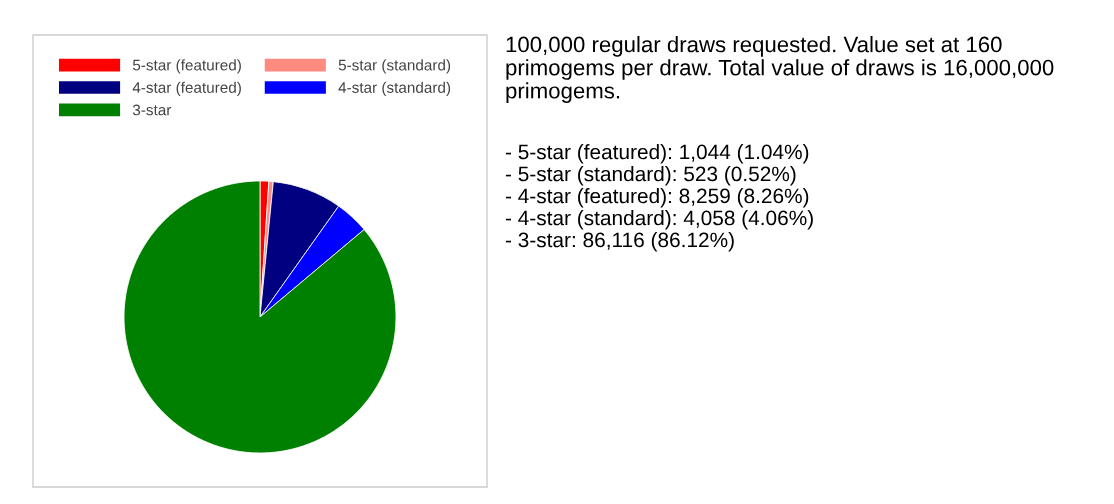  Describe the element at coordinates (657, 198) in the screenshot. I see `text: - 4-star (featured): 8,259 (8.26%)` at that location.